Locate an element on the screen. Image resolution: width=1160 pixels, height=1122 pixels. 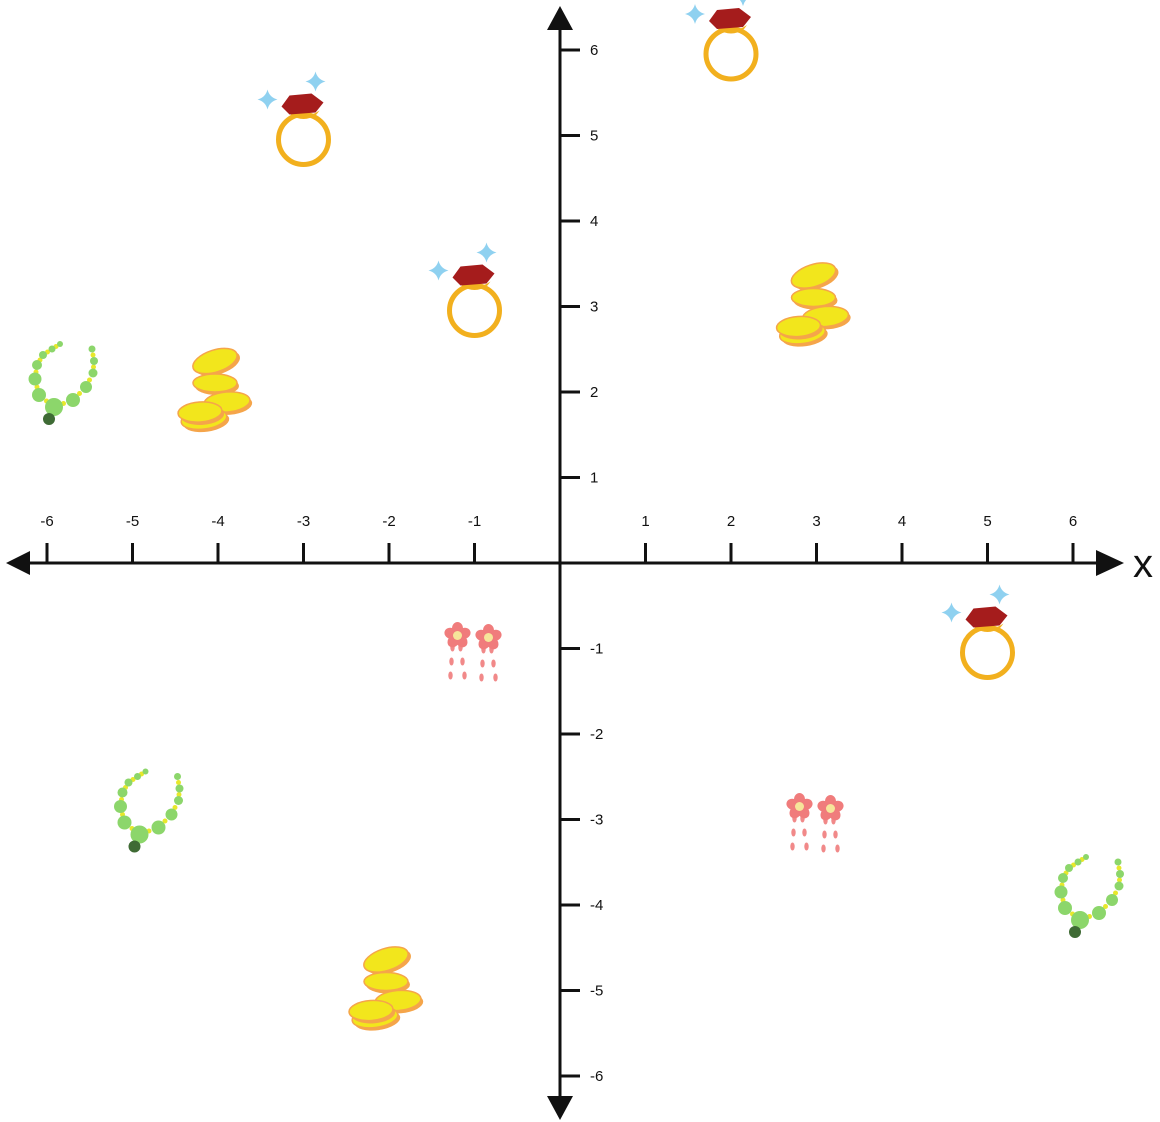
y-tick-label: -1 is located at coordinates (596, 649).